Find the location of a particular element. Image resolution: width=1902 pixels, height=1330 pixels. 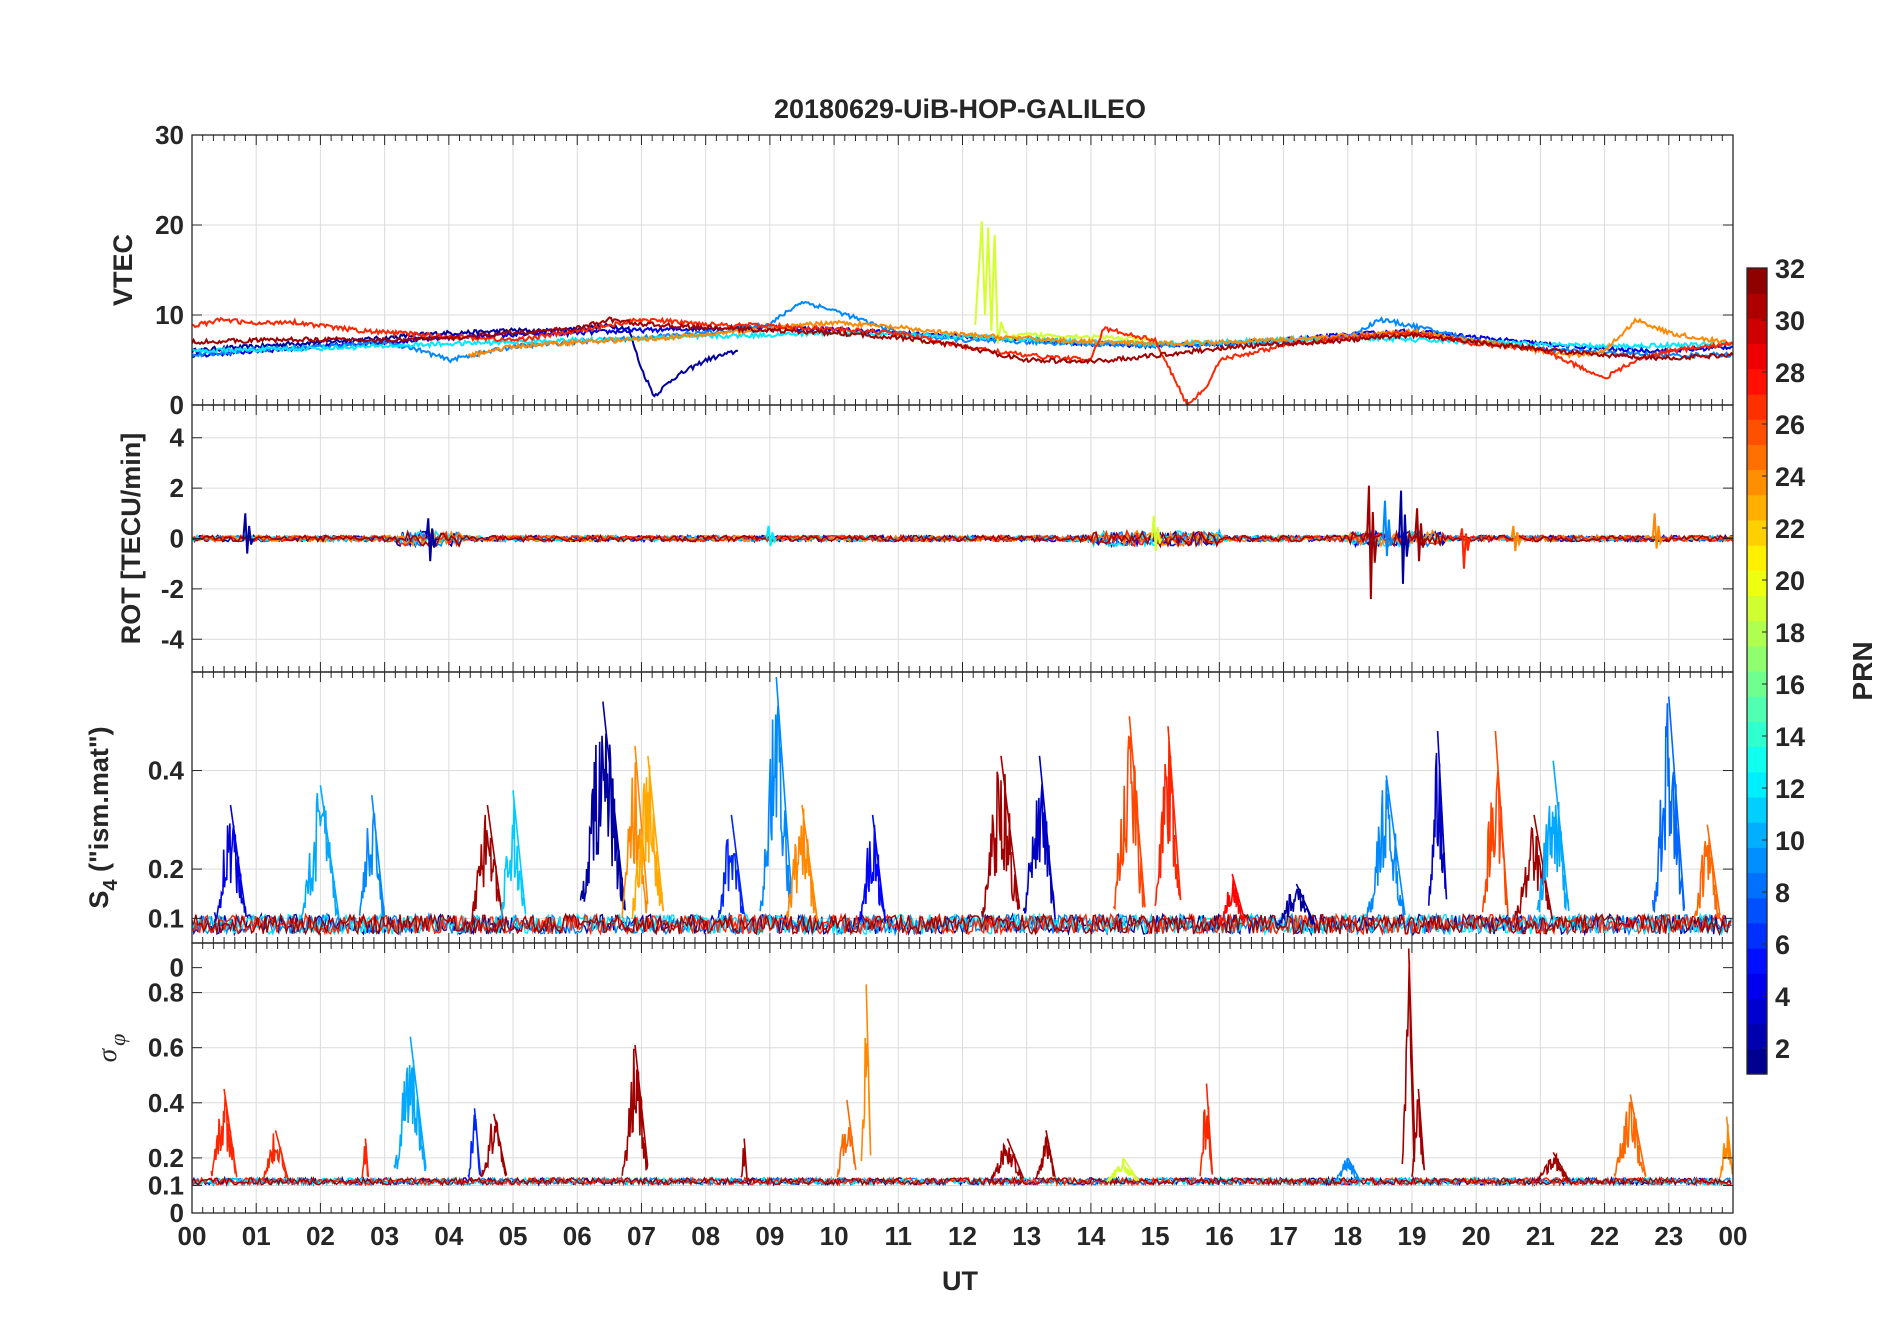

vtec-y-tick-label: 30 is located at coordinates (169, 135).